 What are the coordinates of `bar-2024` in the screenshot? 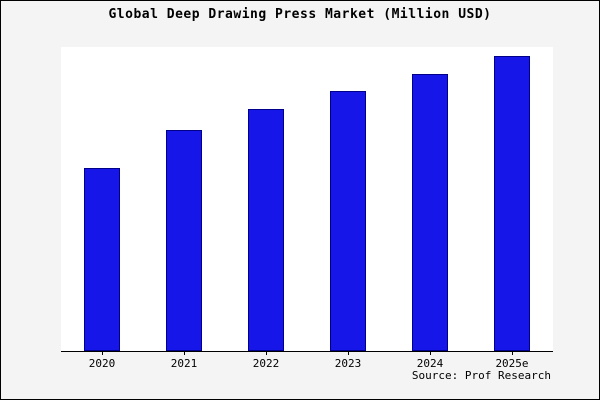 It's located at (430, 212).